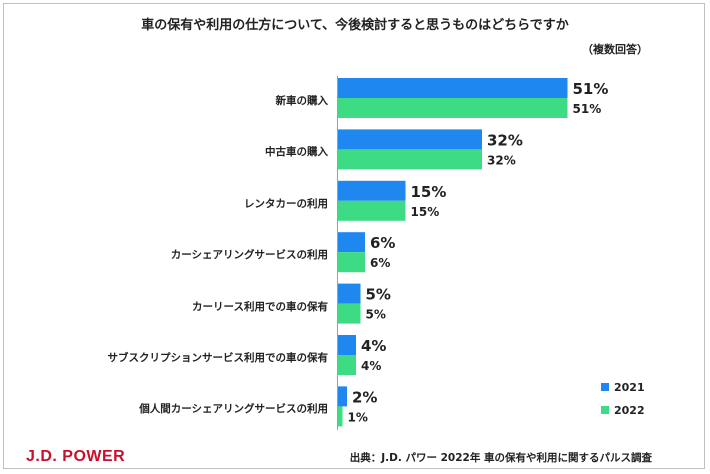 Image resolution: width=710 pixels, height=474 pixels. Describe the element at coordinates (376, 315) in the screenshot. I see `data-label-2022: 5%` at that location.